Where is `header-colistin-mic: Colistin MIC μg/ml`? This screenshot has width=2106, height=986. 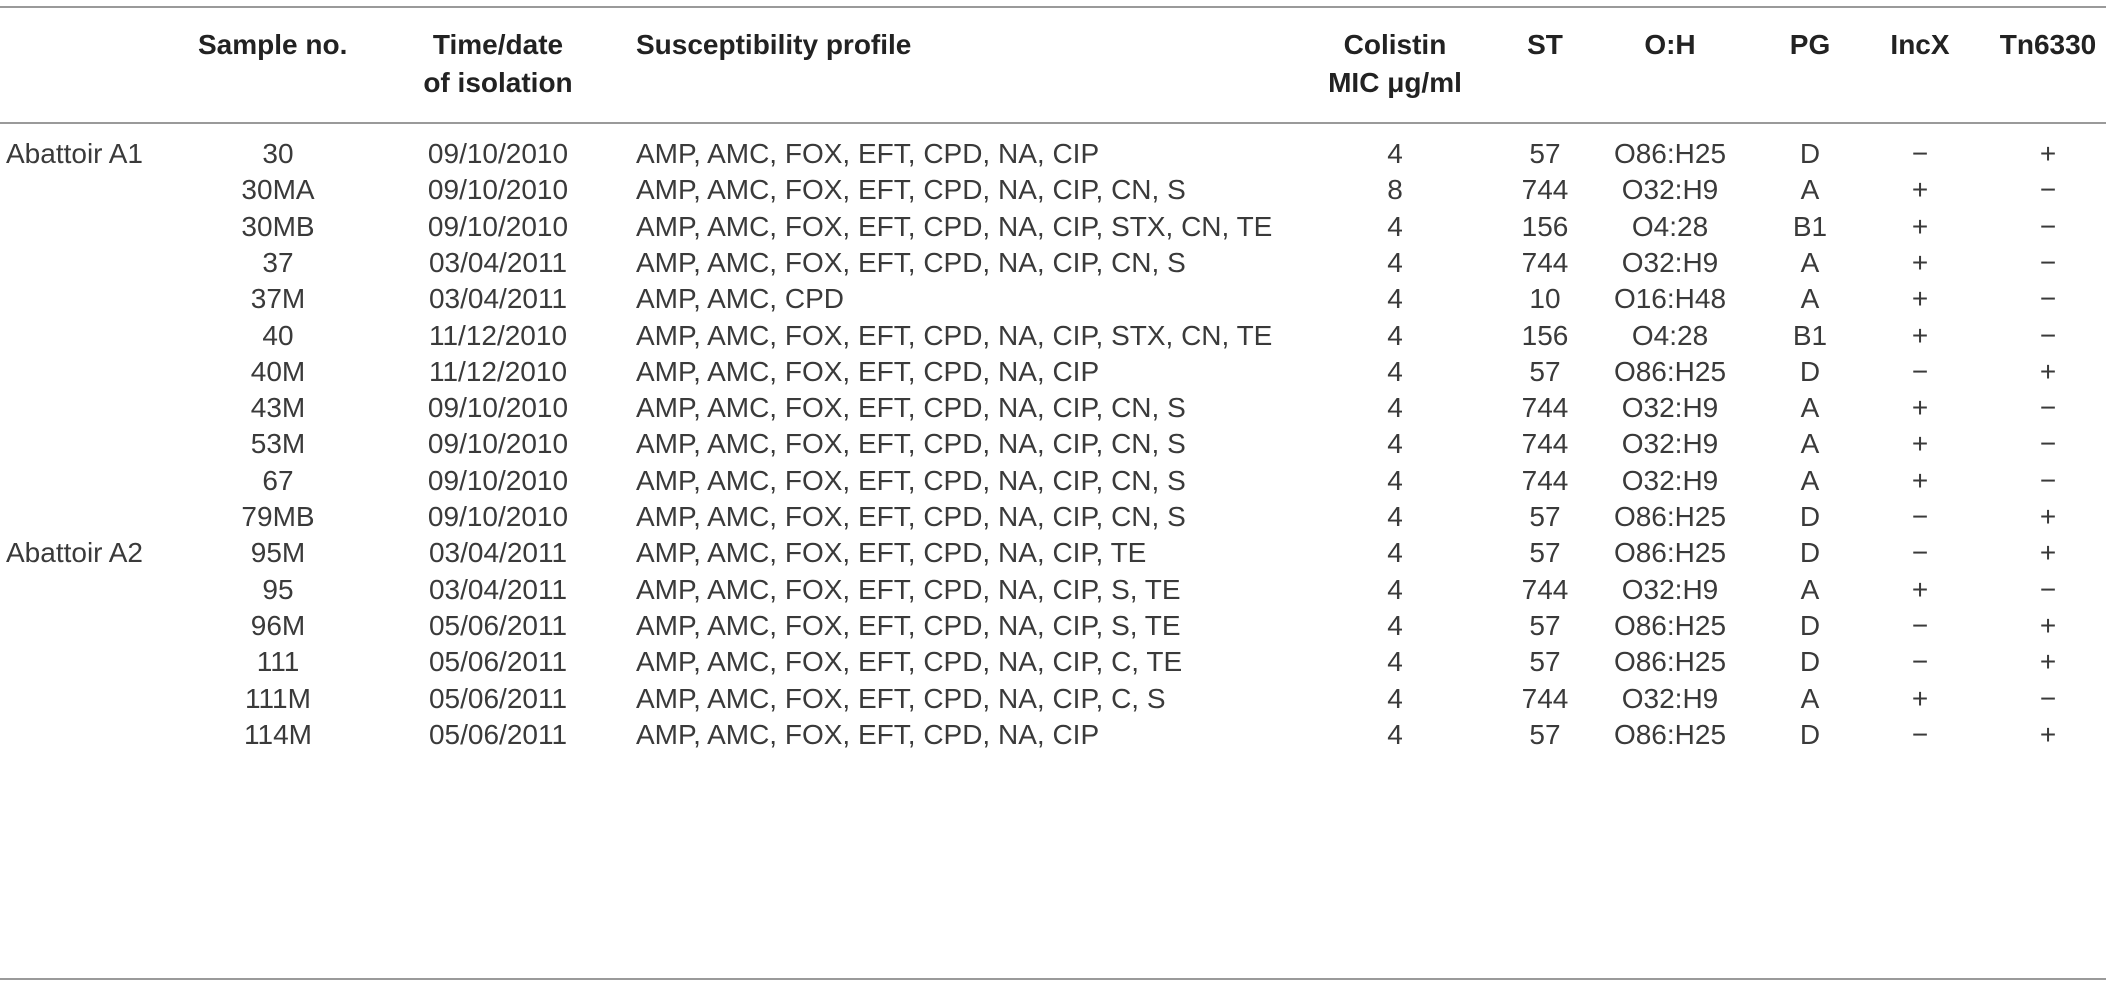 header-colistin-mic: Colistin MIC μg/ml is located at coordinates (1395, 63).